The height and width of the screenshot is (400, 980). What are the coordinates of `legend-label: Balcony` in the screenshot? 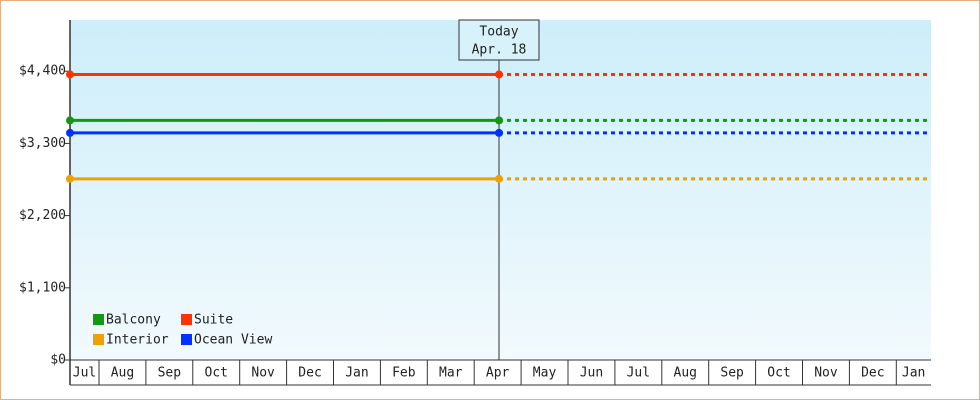 It's located at (133, 320).